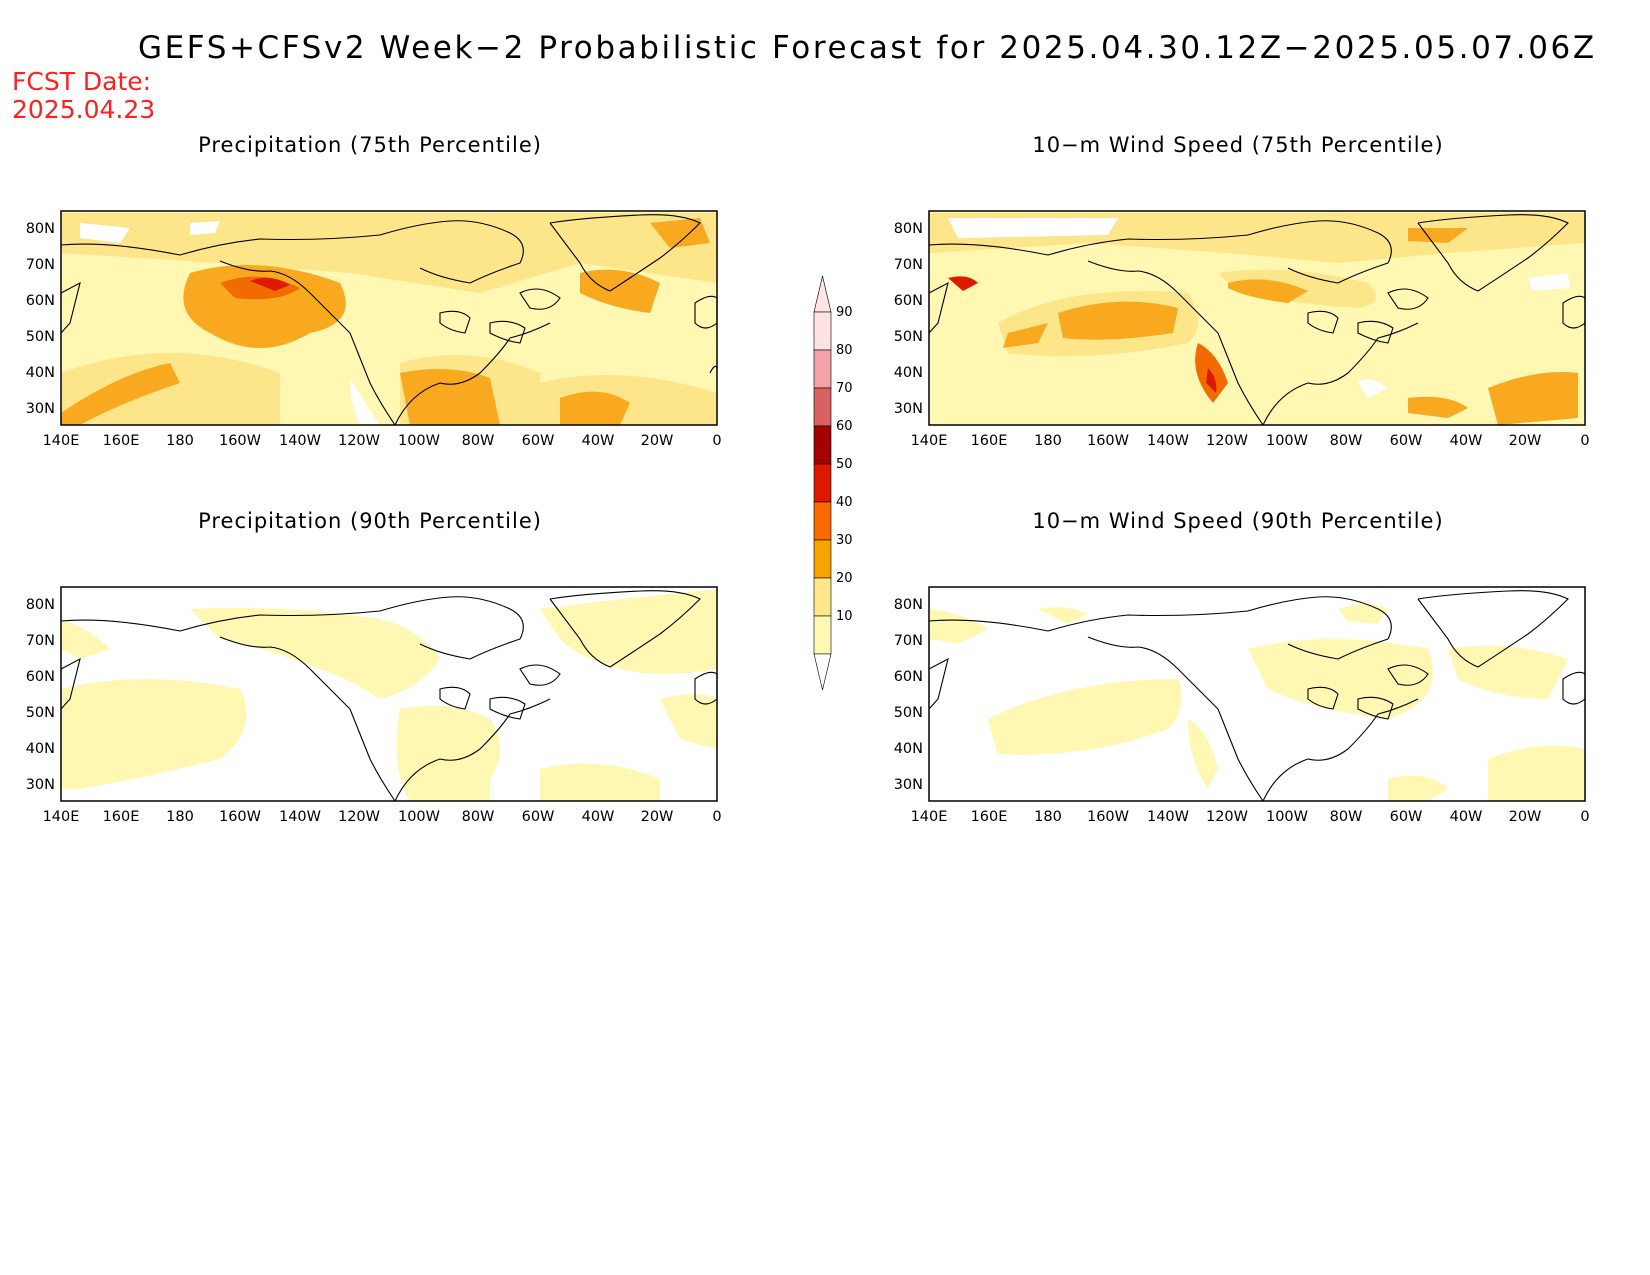  I want to click on forecast-date: FCST Date: 2025.04.23, so click(83, 96).